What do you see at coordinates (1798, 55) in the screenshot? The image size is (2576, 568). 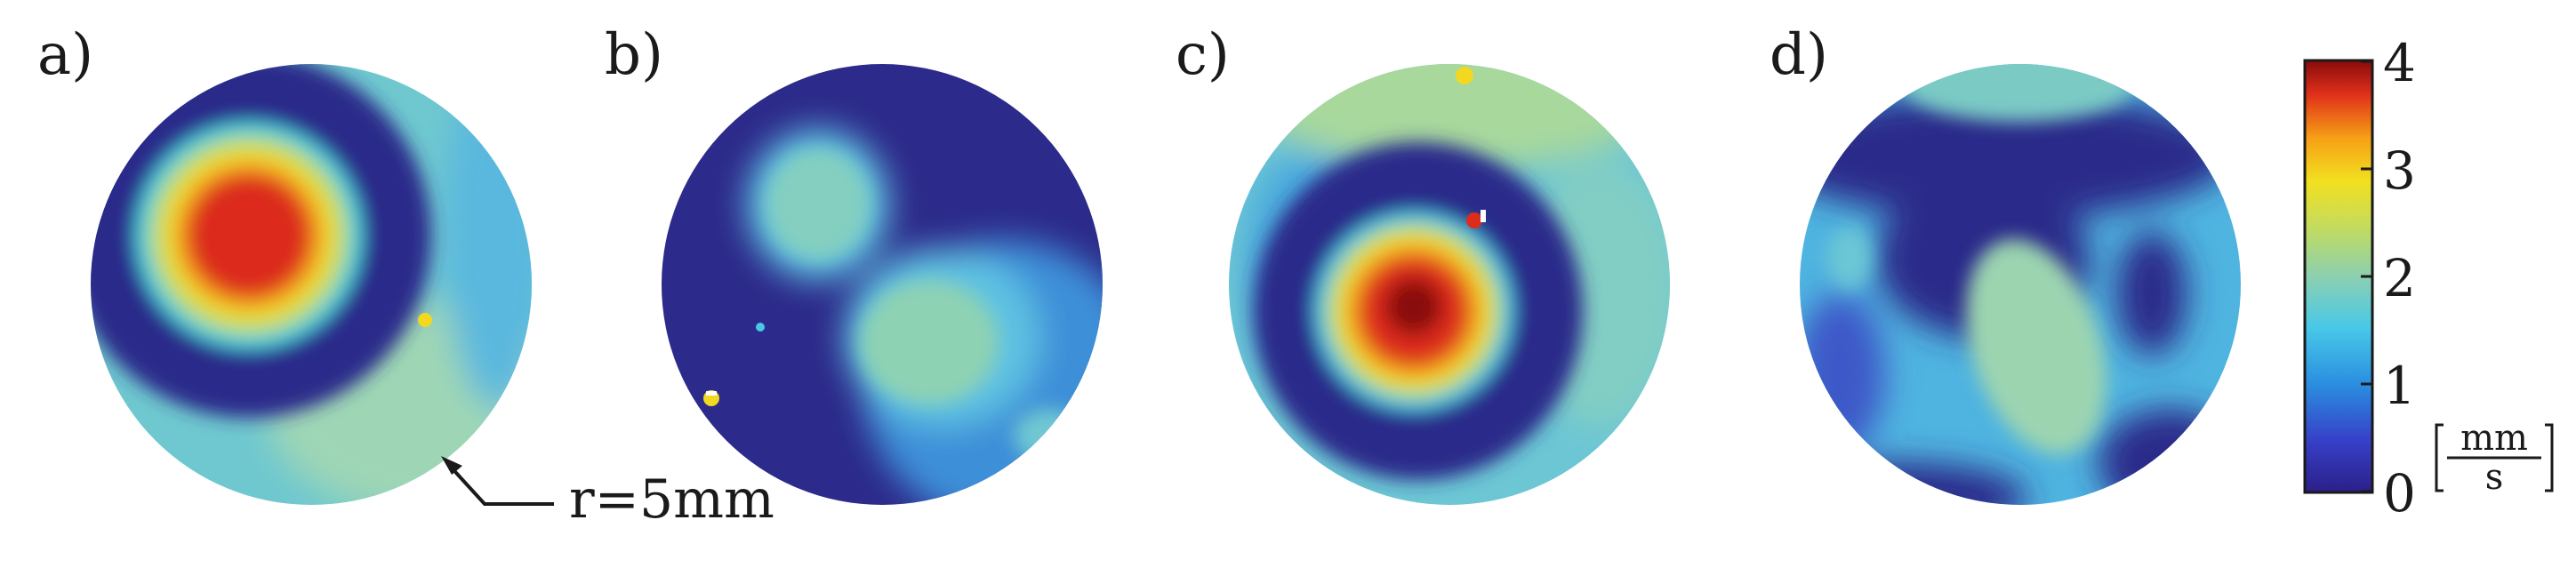 I see `panel-label-d: d)` at bounding box center [1798, 55].